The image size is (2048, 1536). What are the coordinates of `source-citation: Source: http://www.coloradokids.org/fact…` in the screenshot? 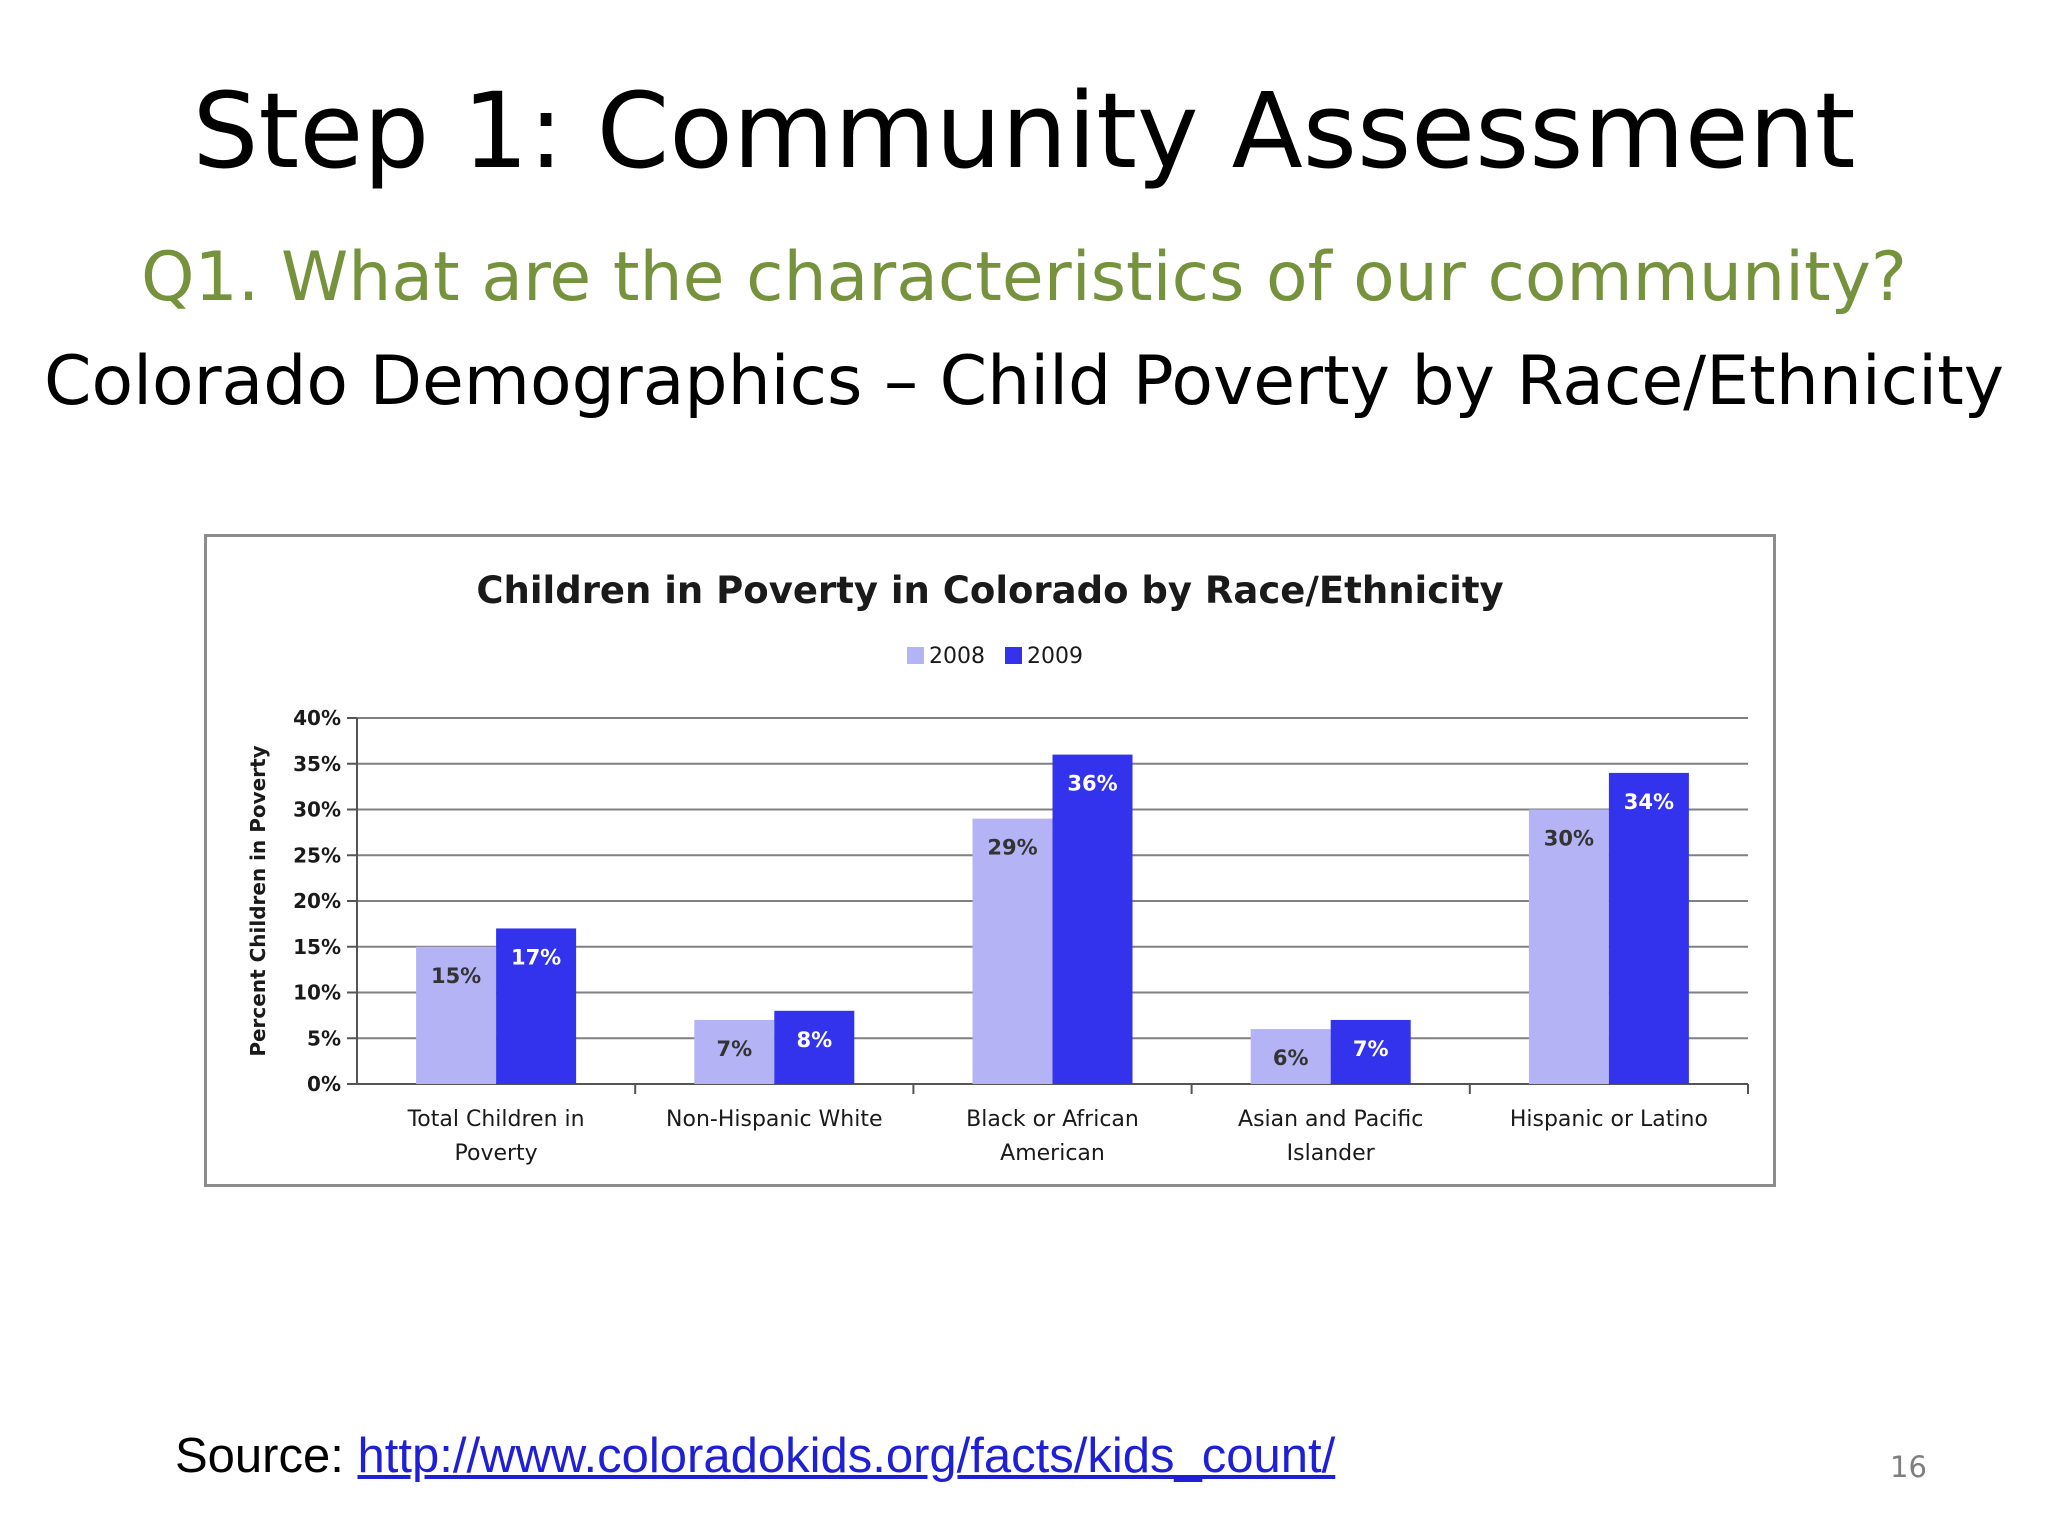 It's located at (755, 1456).